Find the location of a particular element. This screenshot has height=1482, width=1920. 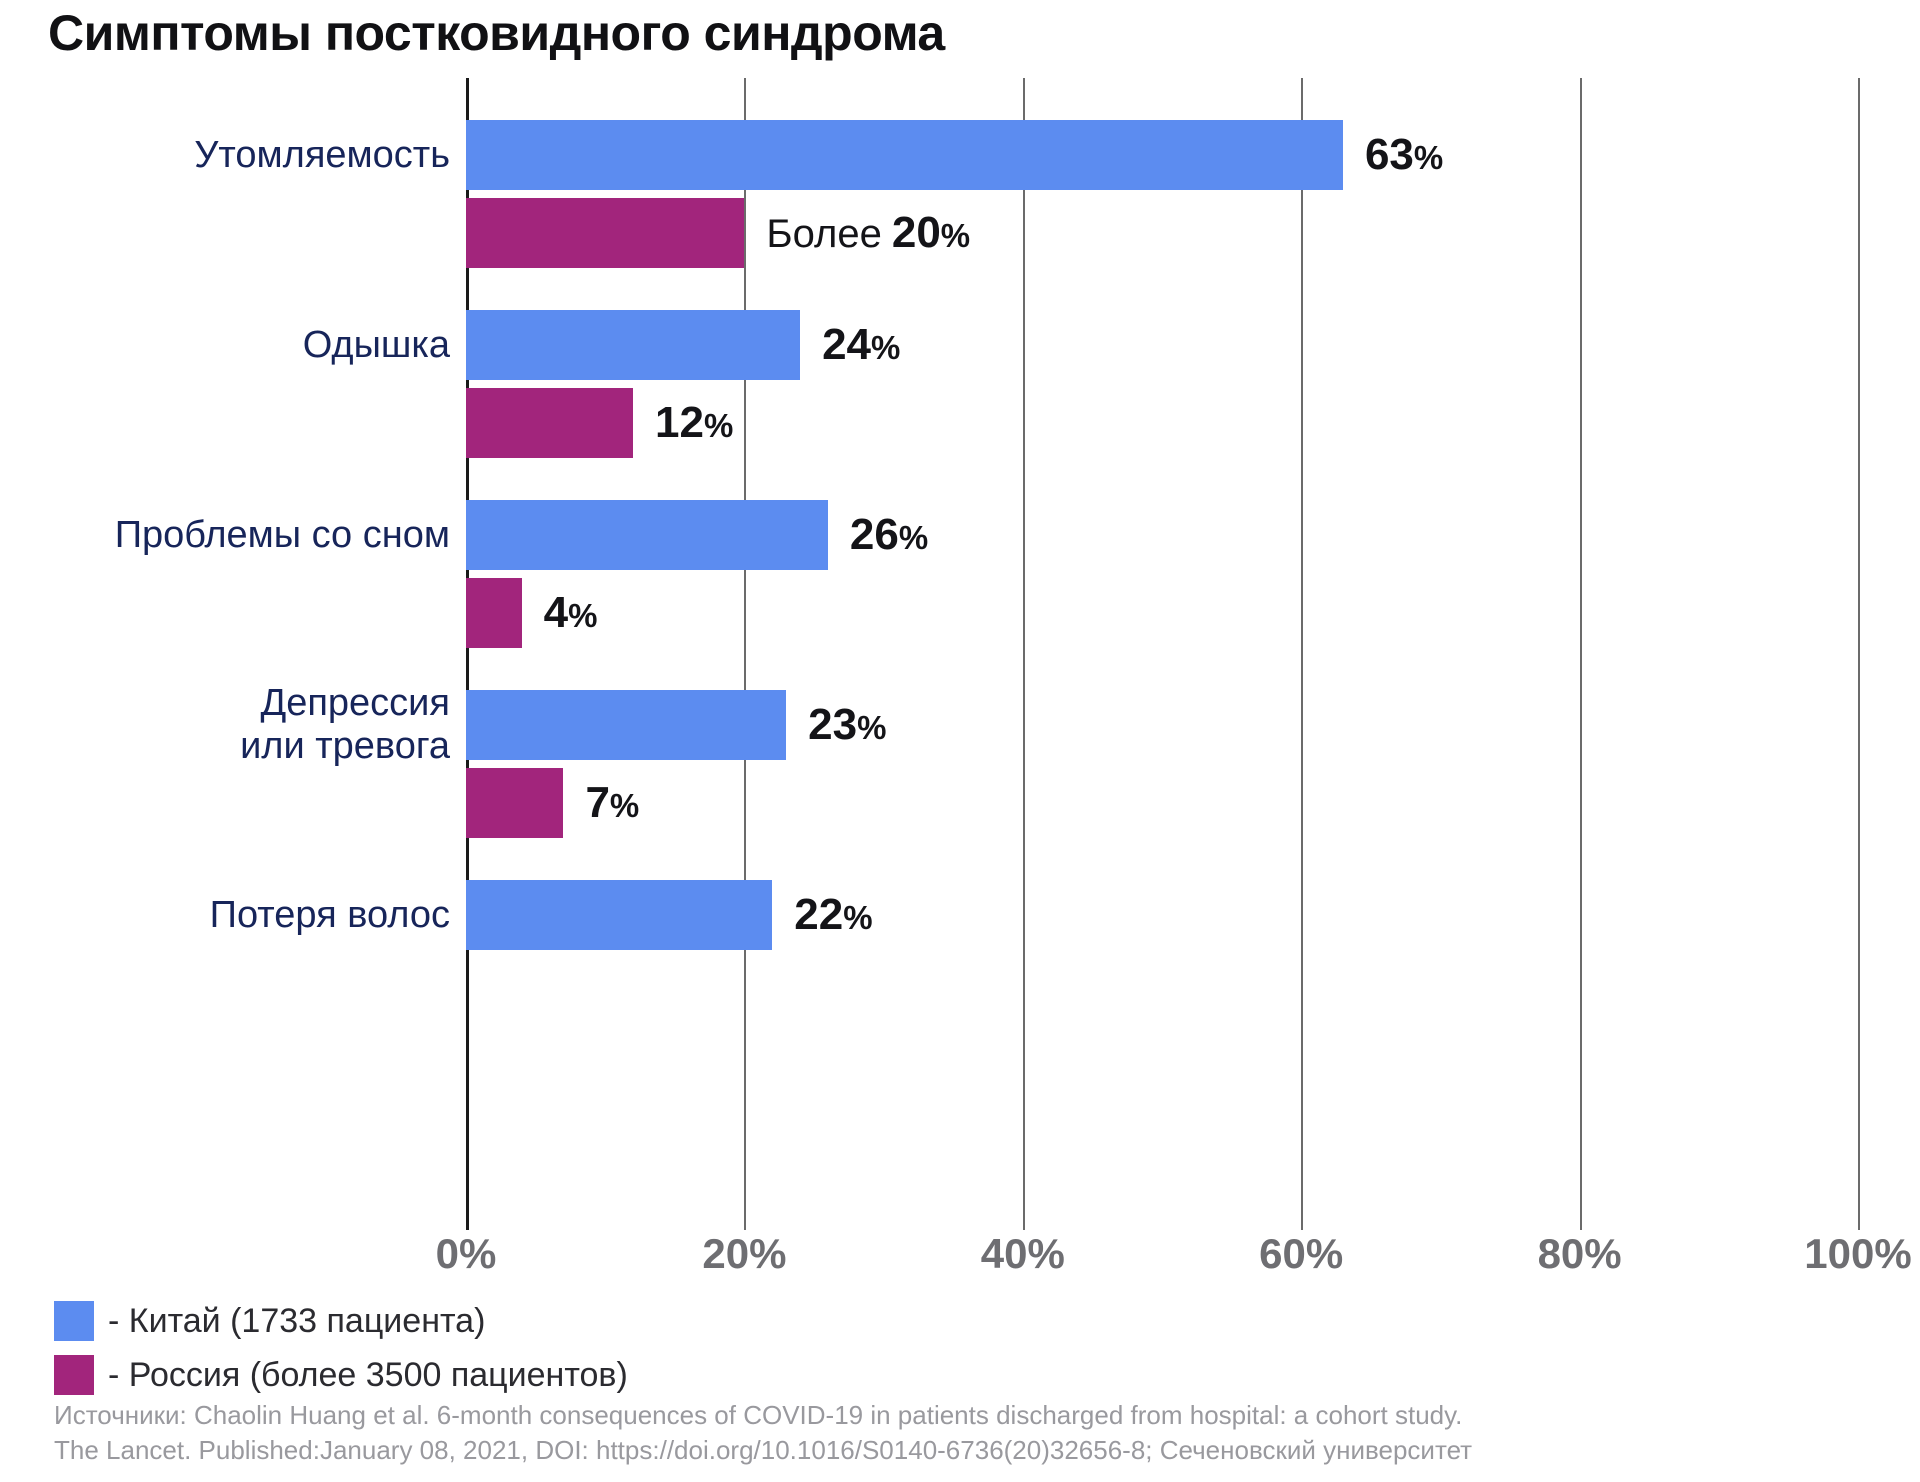

bar-value-label: 4% is located at coordinates (571, 613).